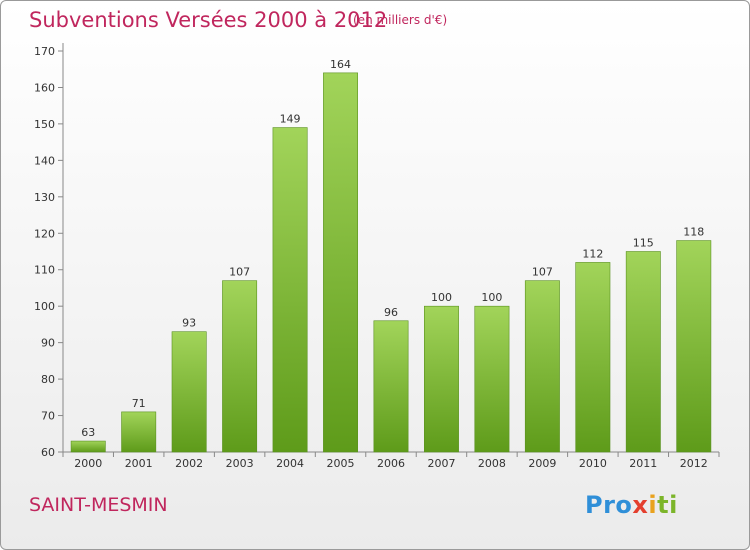 This screenshot has height=550, width=750. What do you see at coordinates (542, 272) in the screenshot?
I see `value-label-2009: 107` at bounding box center [542, 272].